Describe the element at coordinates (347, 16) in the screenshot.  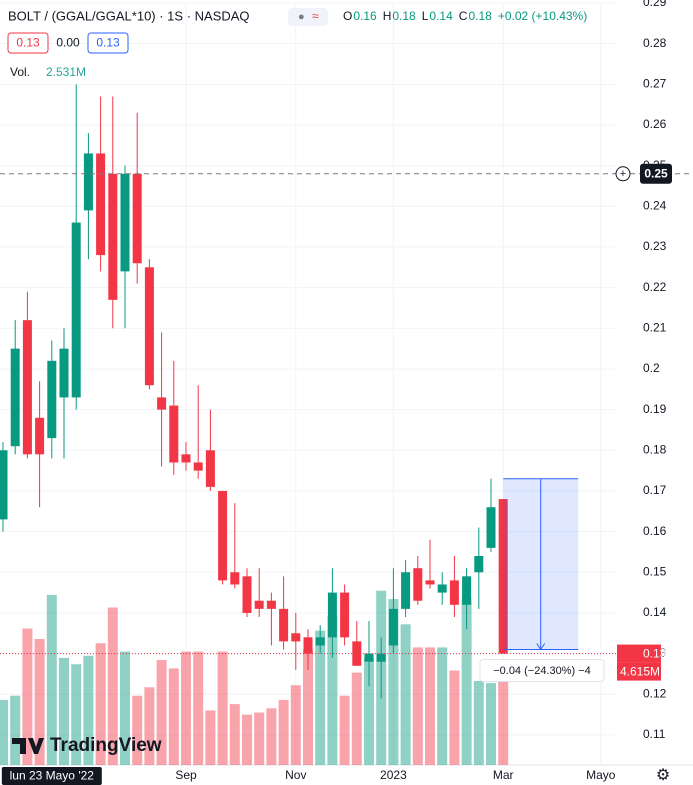
I see `ohlc-key: O` at that location.